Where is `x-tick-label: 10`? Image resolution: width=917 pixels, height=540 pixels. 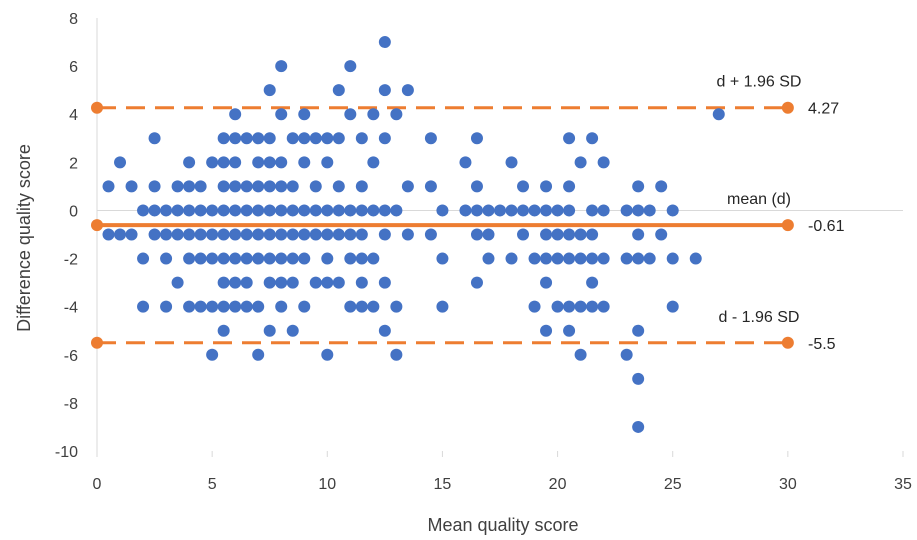 x-tick-label: 10 is located at coordinates (327, 484).